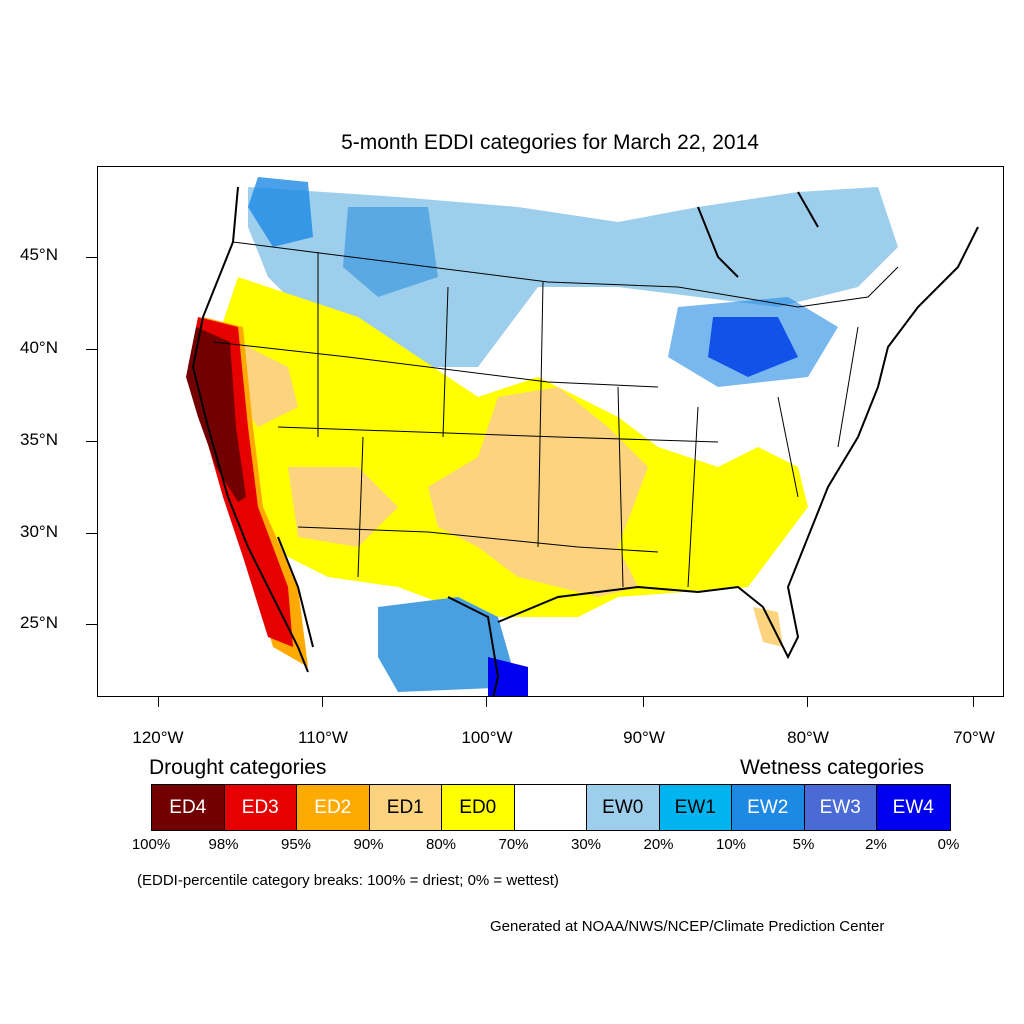 This screenshot has width=1024, height=1024. I want to click on percentile-label: 20%, so click(658, 844).